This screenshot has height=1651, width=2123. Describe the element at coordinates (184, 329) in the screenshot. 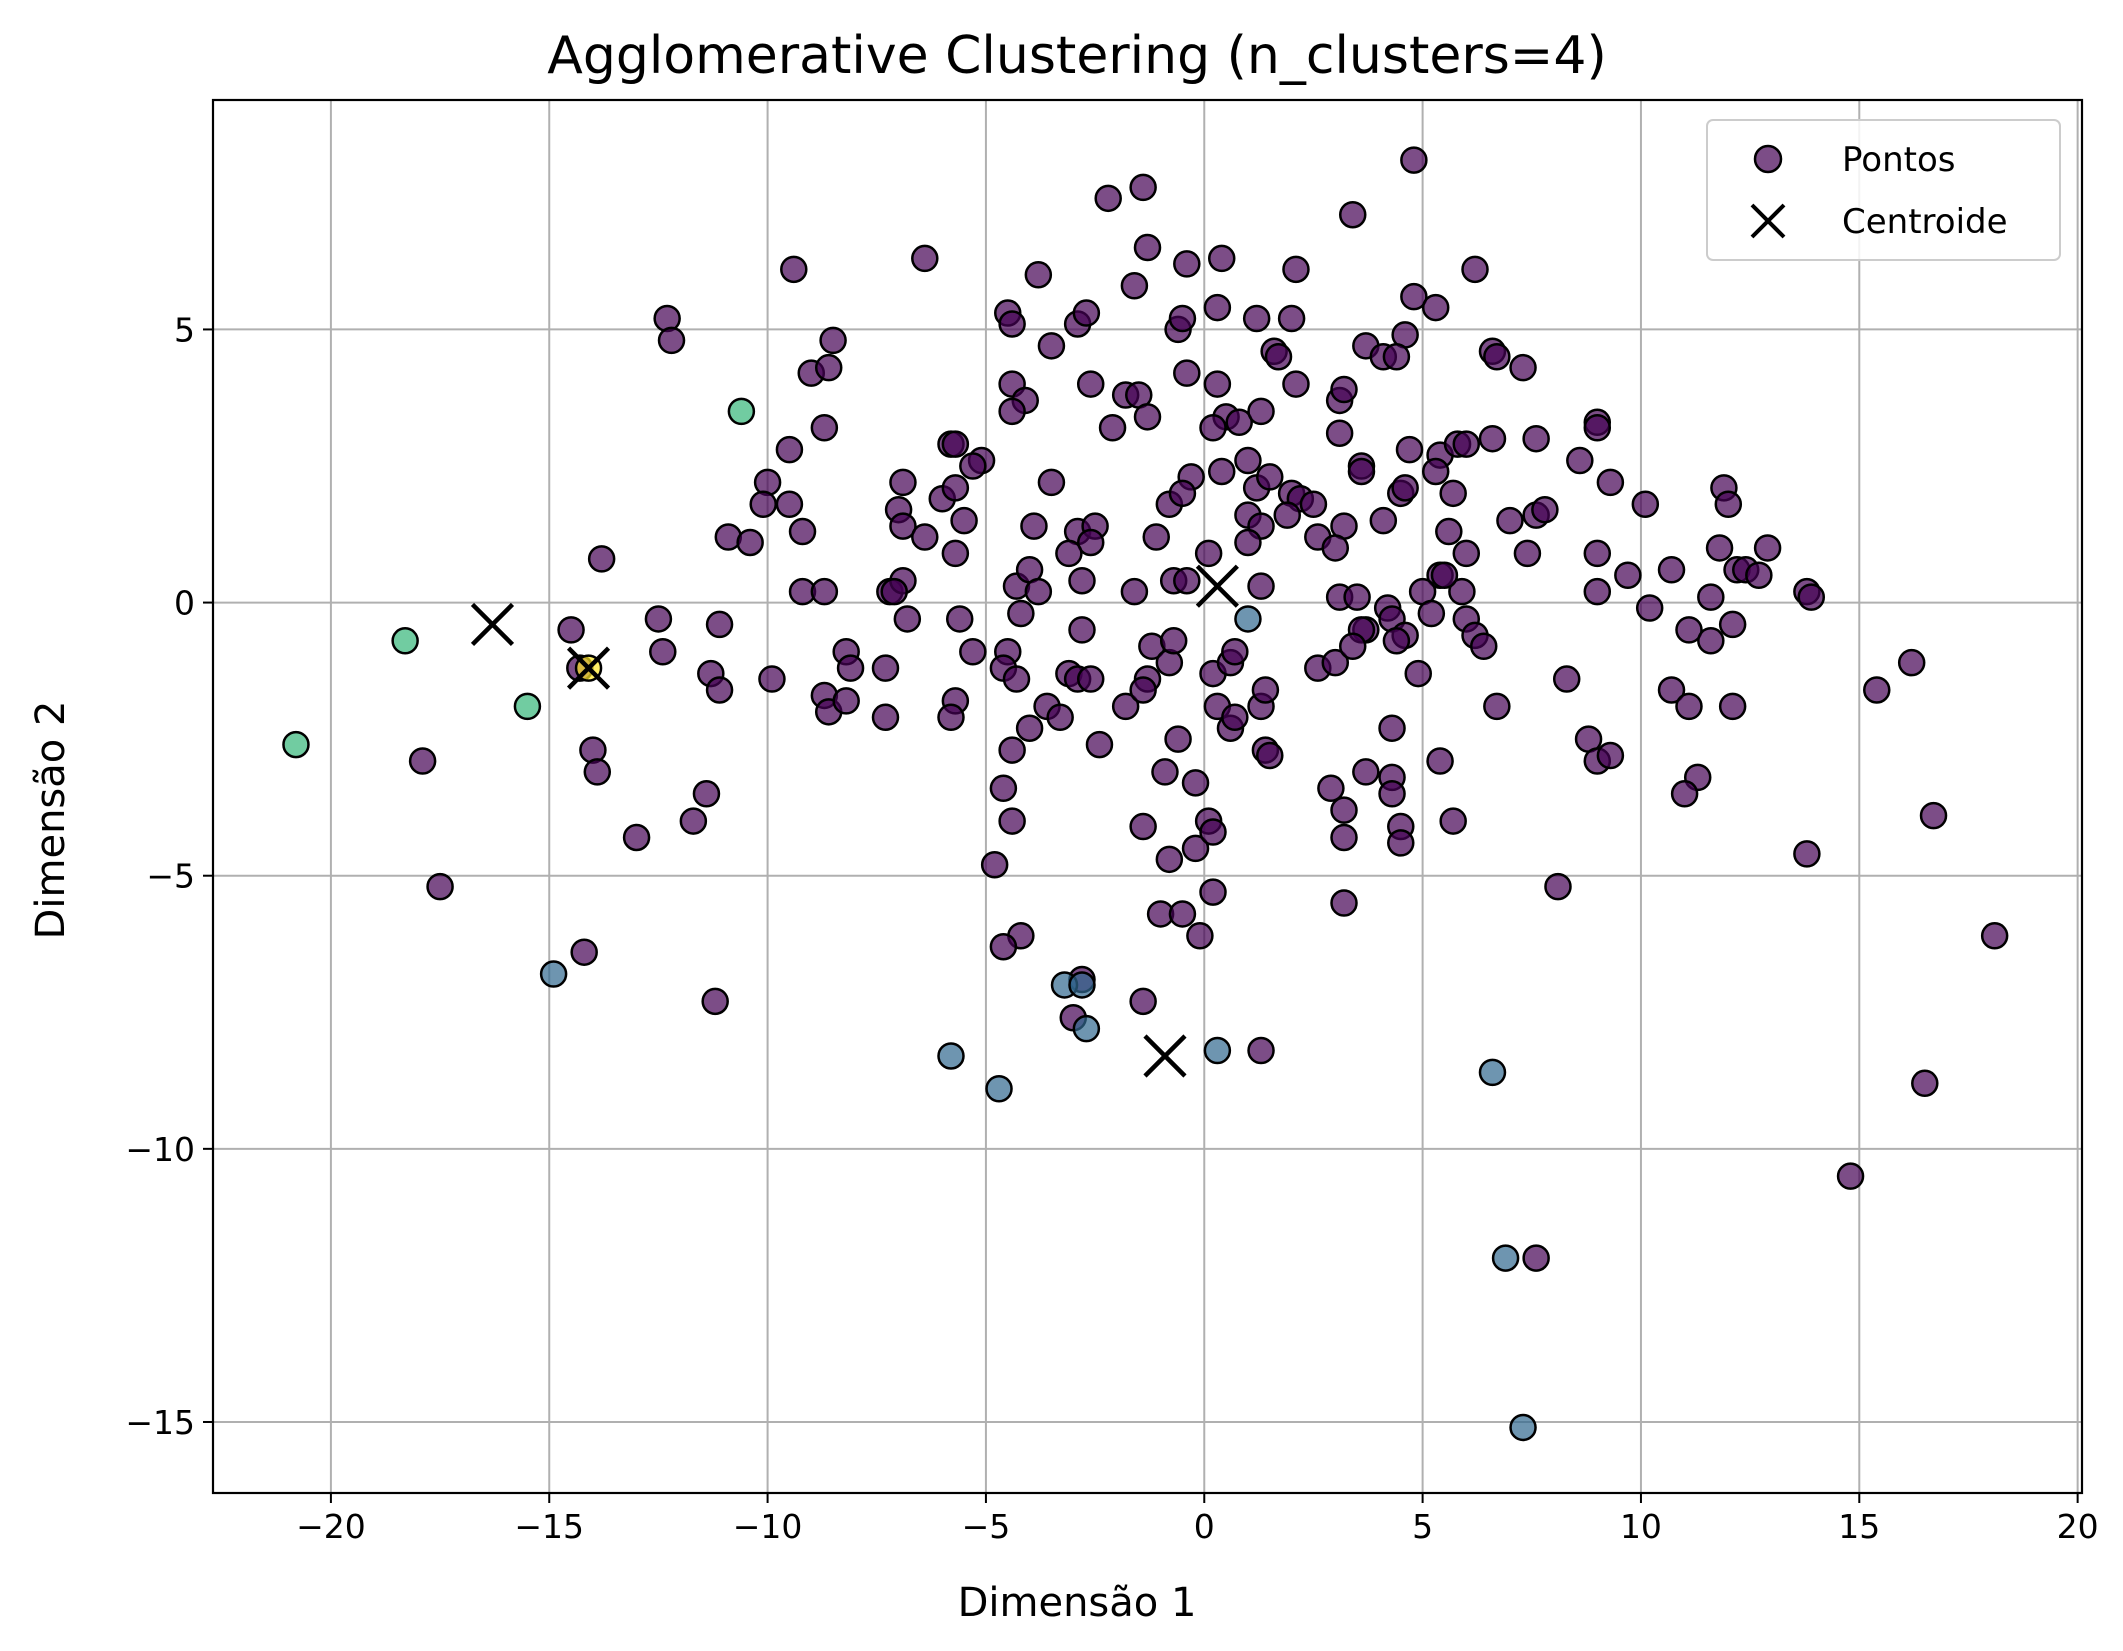

I see `y-tick-label: 5` at that location.